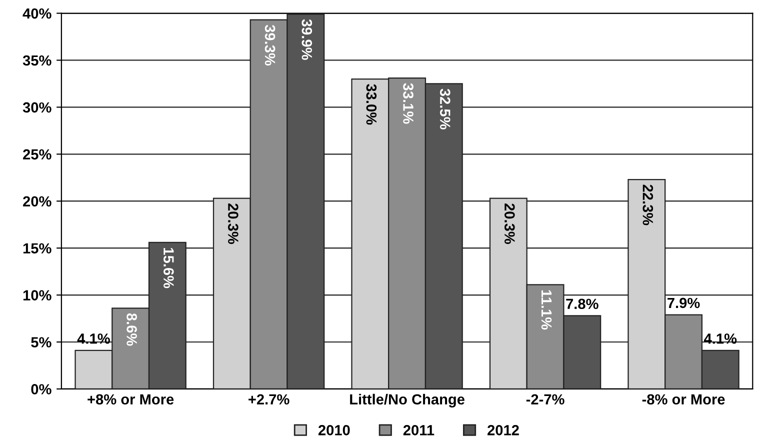 This screenshot has width=768, height=442. What do you see at coordinates (582, 304) in the screenshot?
I see `data-label: 7.8%` at bounding box center [582, 304].